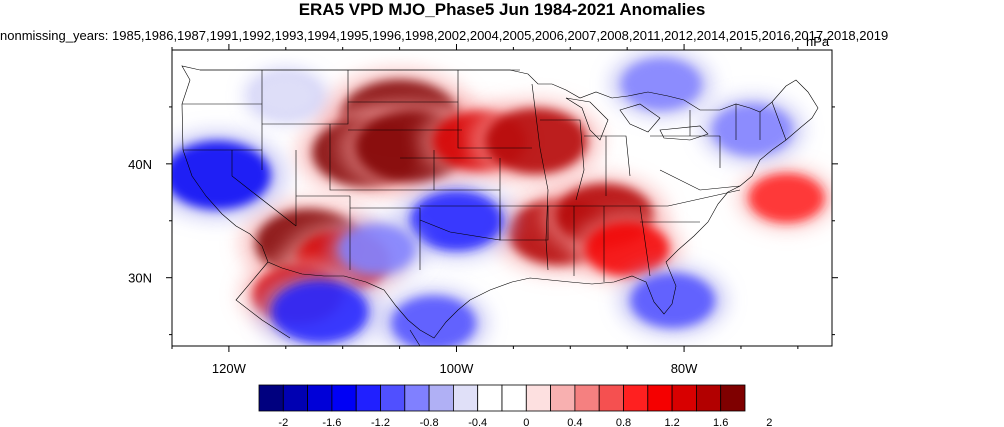  Describe the element at coordinates (140, 278) in the screenshot. I see `y-tick-label: 30N` at that location.